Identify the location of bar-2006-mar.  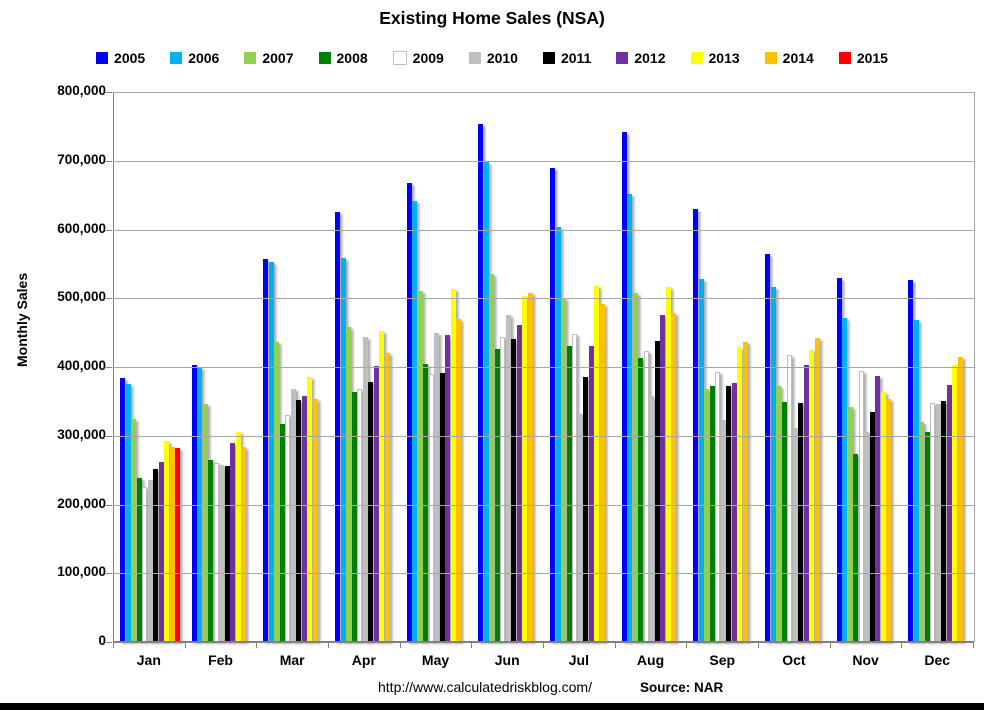
(271, 451).